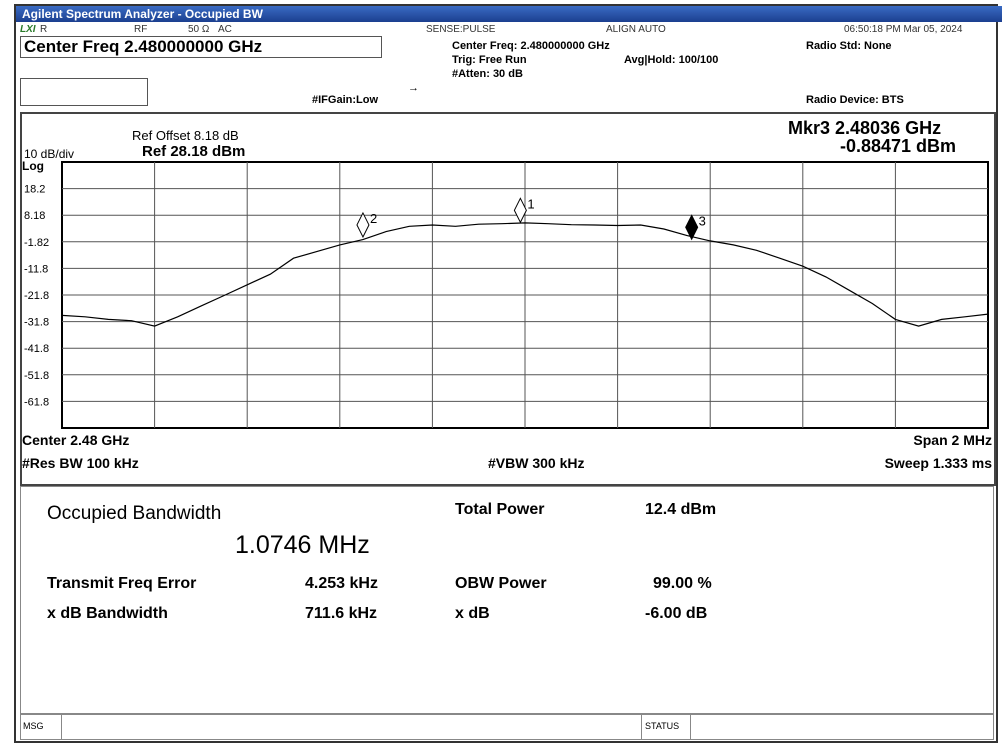 The width and height of the screenshot is (1002, 745). Describe the element at coordinates (662, 726) in the screenshot. I see `status-label: STATUS` at that location.